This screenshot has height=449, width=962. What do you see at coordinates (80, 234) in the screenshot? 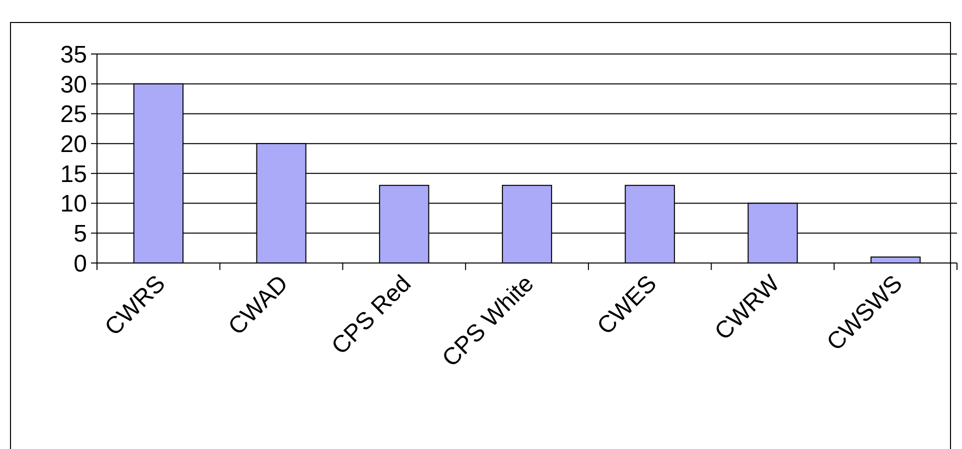
I see `y-tick-label: 5` at bounding box center [80, 234].